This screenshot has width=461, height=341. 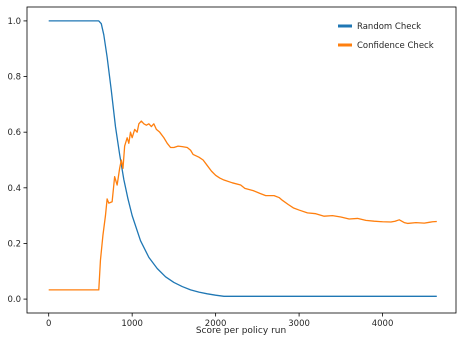 What do you see at coordinates (14, 300) in the screenshot?
I see `y-tick-label: 0.0` at bounding box center [14, 300].